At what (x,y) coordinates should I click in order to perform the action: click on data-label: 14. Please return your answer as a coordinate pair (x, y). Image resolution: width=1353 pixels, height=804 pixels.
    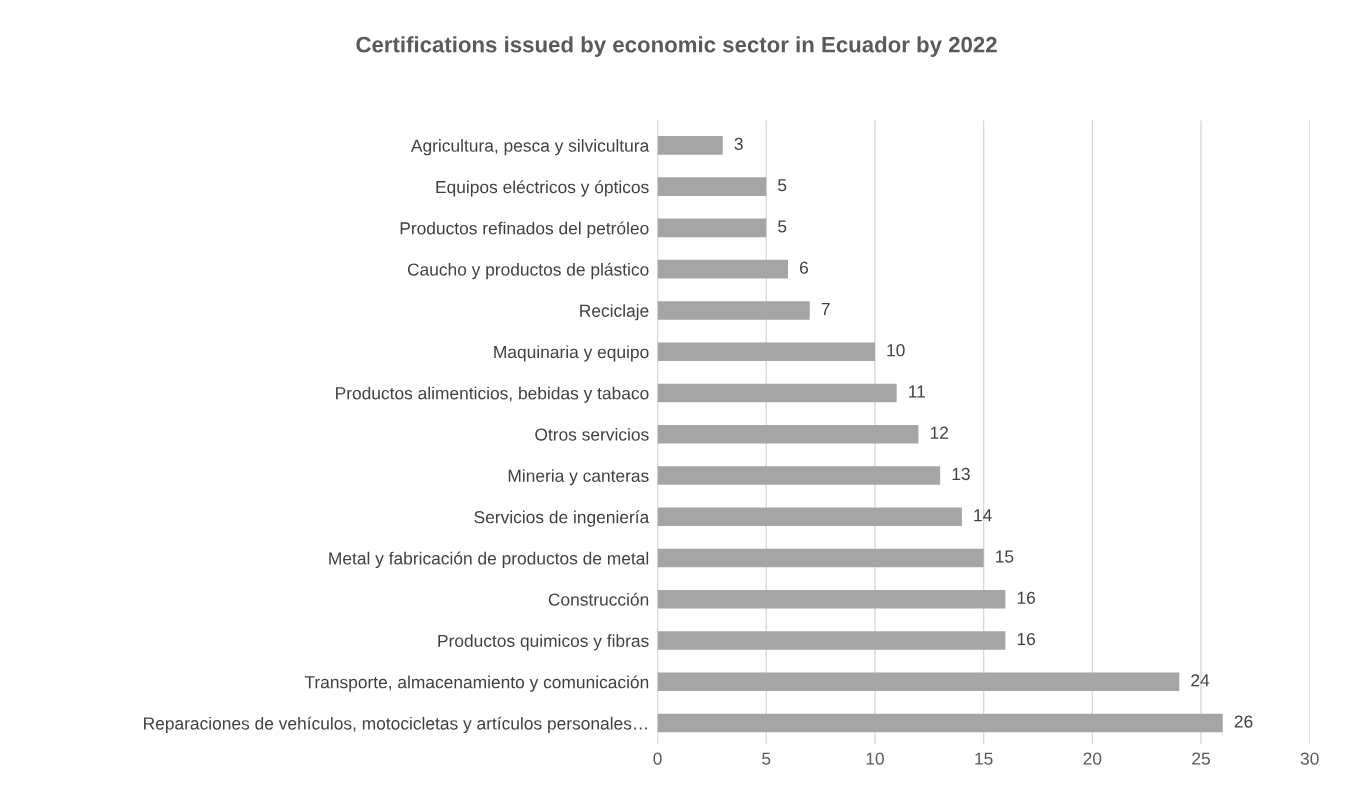
    Looking at the image, I should click on (983, 515).